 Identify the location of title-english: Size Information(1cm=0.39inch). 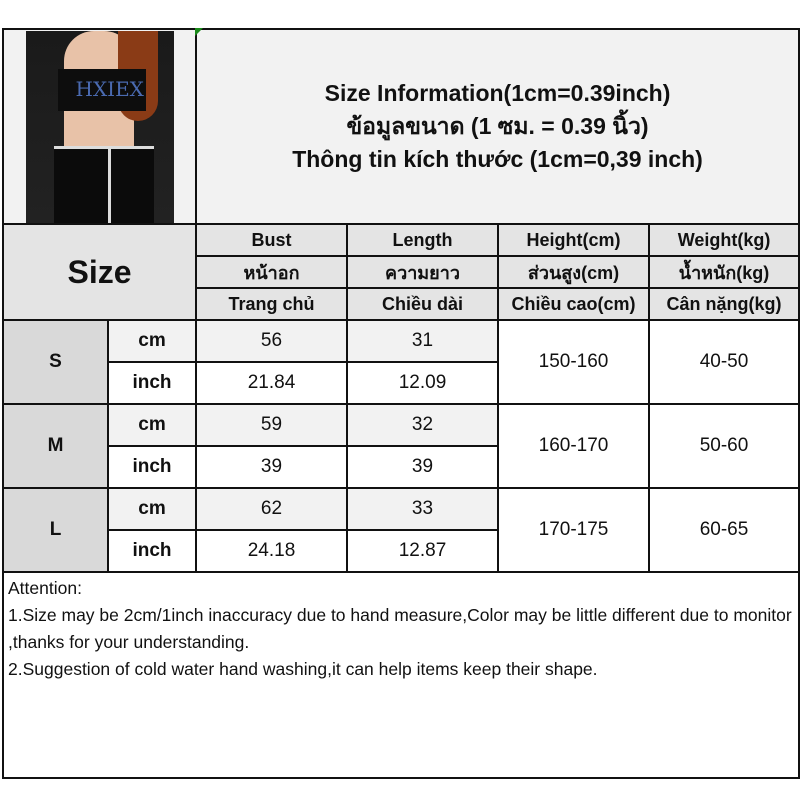
(497, 93).